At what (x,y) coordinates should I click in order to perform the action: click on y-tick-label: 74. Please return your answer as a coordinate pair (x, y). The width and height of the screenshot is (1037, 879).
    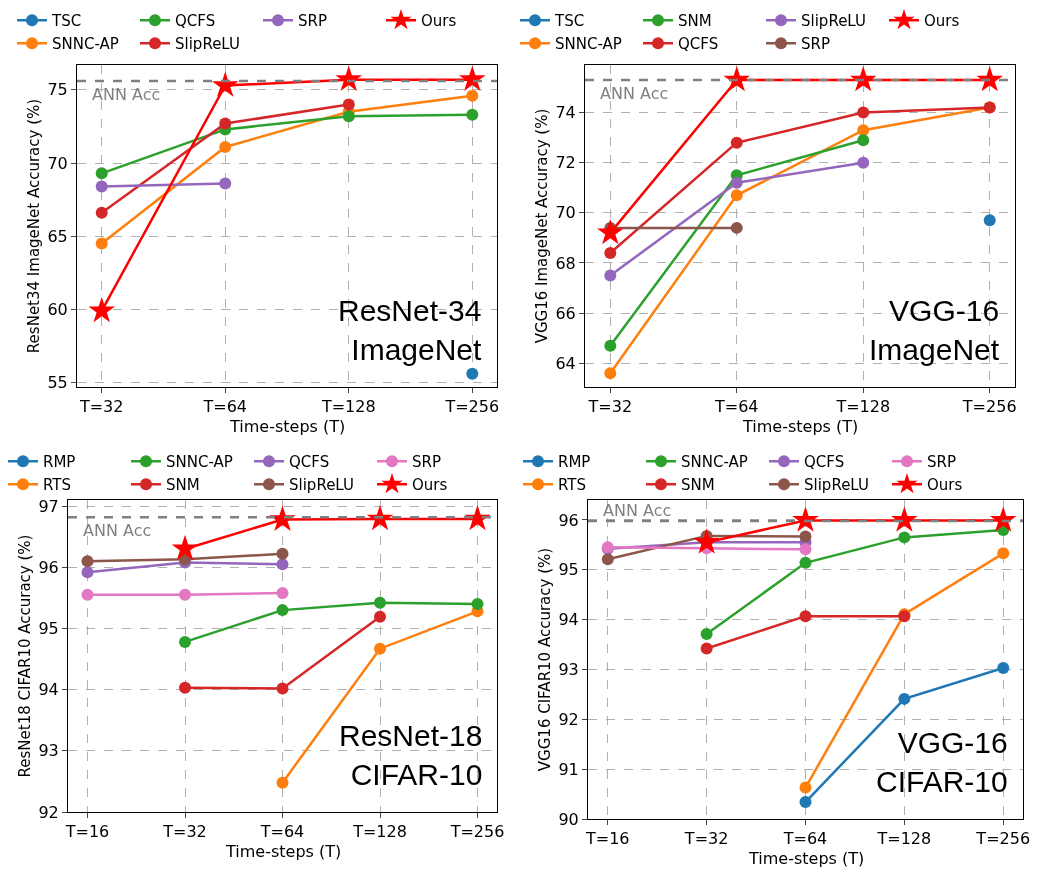
    Looking at the image, I should click on (565, 113).